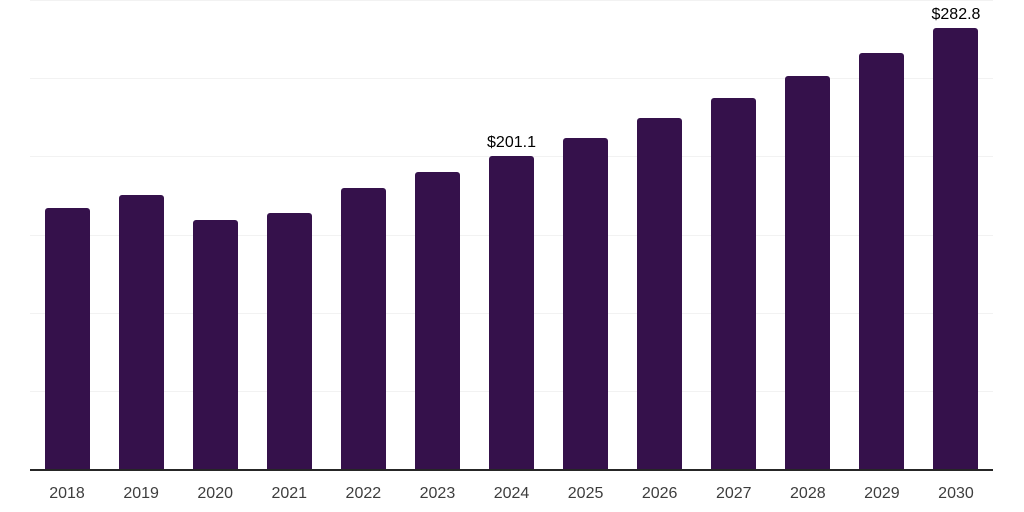 Image resolution: width=1024 pixels, height=512 pixels. What do you see at coordinates (511, 302) in the screenshot?
I see `bar-2024: $201.1` at bounding box center [511, 302].